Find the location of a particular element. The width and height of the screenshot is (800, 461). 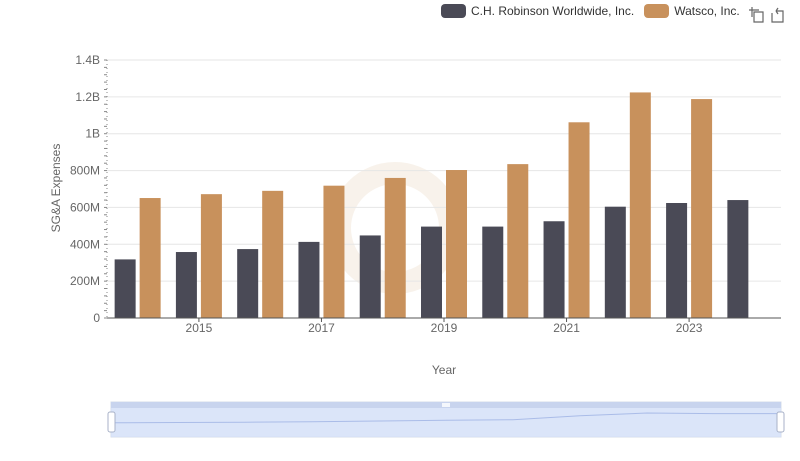

bar-chrobinson-2017 is located at coordinates (309, 279).